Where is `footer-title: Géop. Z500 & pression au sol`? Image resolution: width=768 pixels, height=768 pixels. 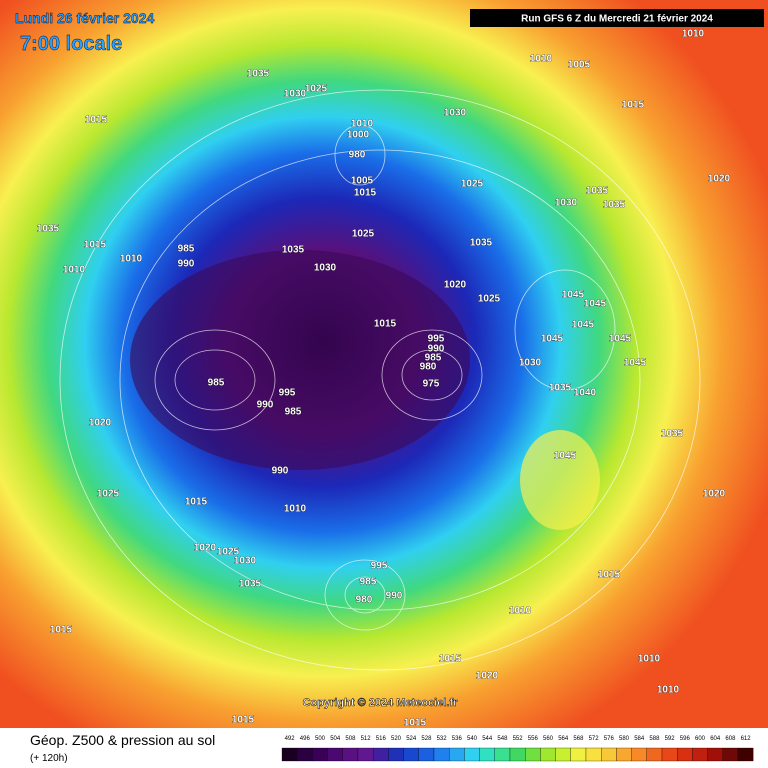 footer-title: Géop. Z500 & pression au sol is located at coordinates (122, 740).